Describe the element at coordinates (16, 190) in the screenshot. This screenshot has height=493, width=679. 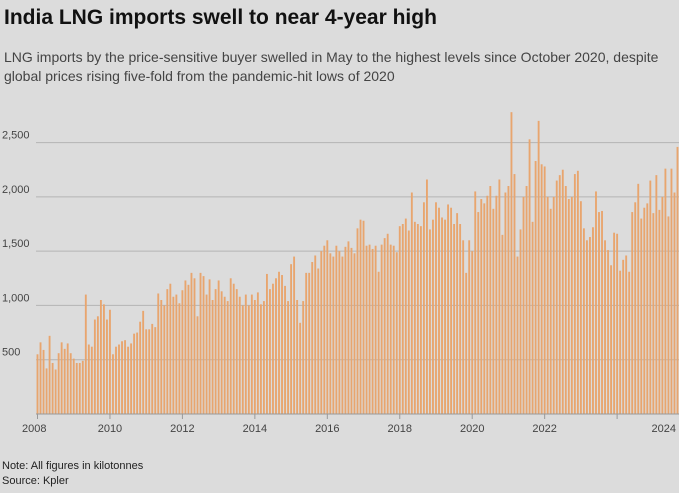
I see `y-tick-label: 2,000` at that location.